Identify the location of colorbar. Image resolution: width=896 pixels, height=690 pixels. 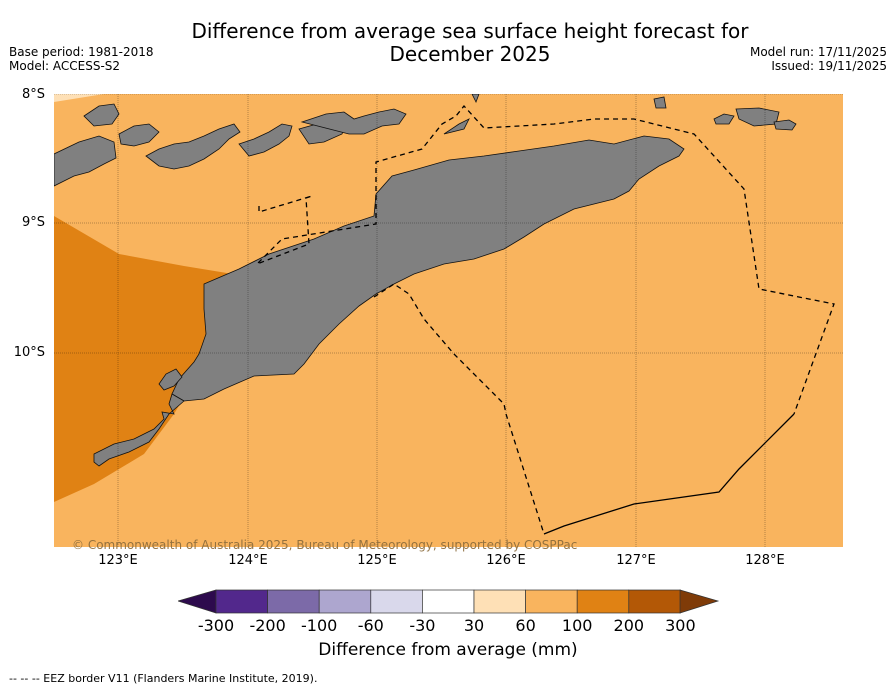
(449, 601).